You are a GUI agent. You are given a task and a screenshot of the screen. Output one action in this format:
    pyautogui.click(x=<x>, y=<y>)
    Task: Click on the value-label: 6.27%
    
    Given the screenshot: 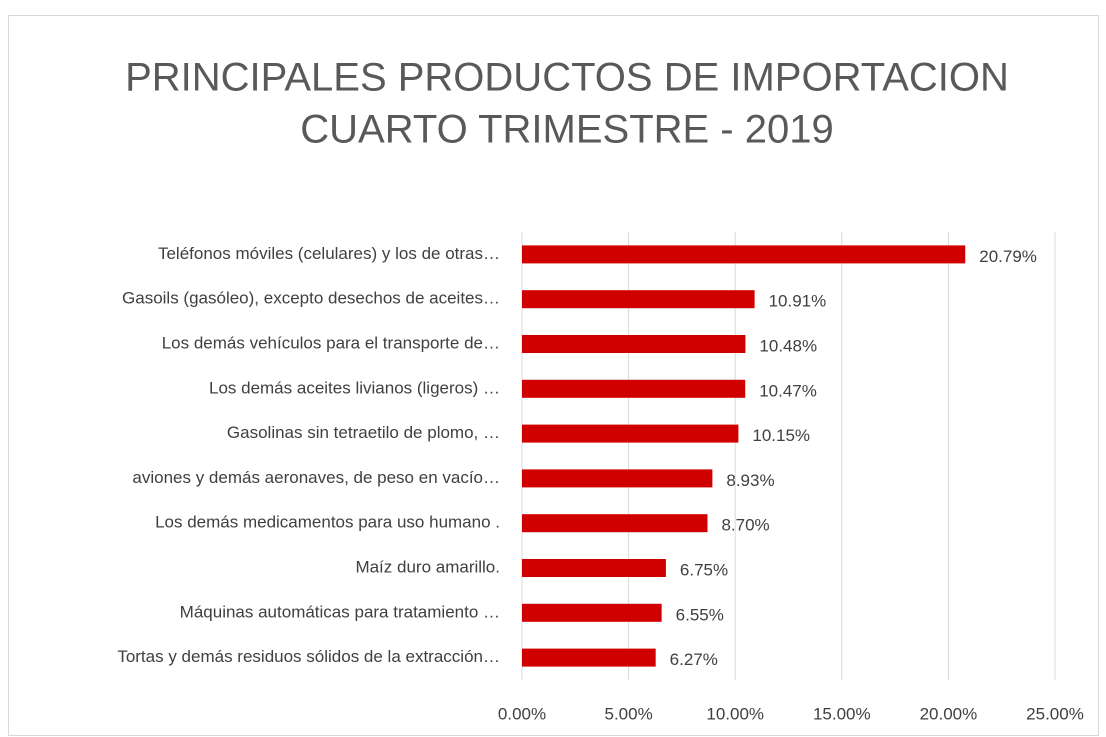 What is the action you would take?
    pyautogui.click(x=694, y=659)
    